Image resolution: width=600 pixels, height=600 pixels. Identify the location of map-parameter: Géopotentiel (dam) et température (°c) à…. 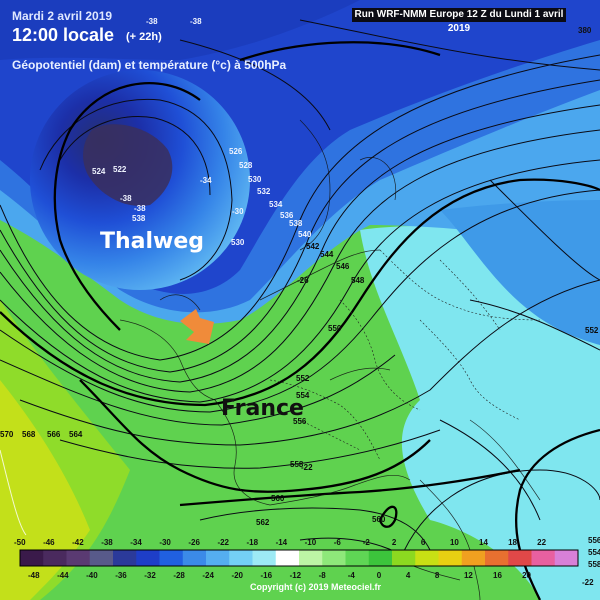
(149, 65).